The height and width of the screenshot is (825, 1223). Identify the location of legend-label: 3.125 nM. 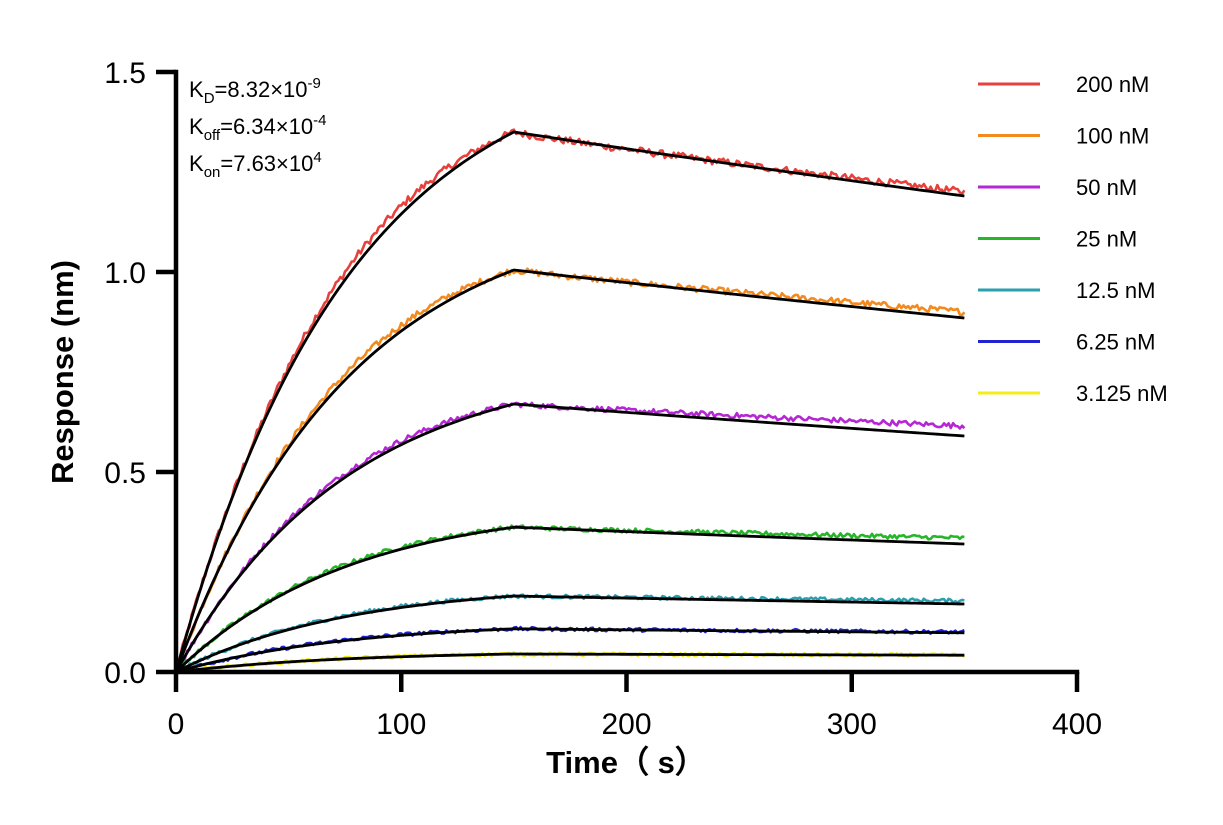
(1122, 393).